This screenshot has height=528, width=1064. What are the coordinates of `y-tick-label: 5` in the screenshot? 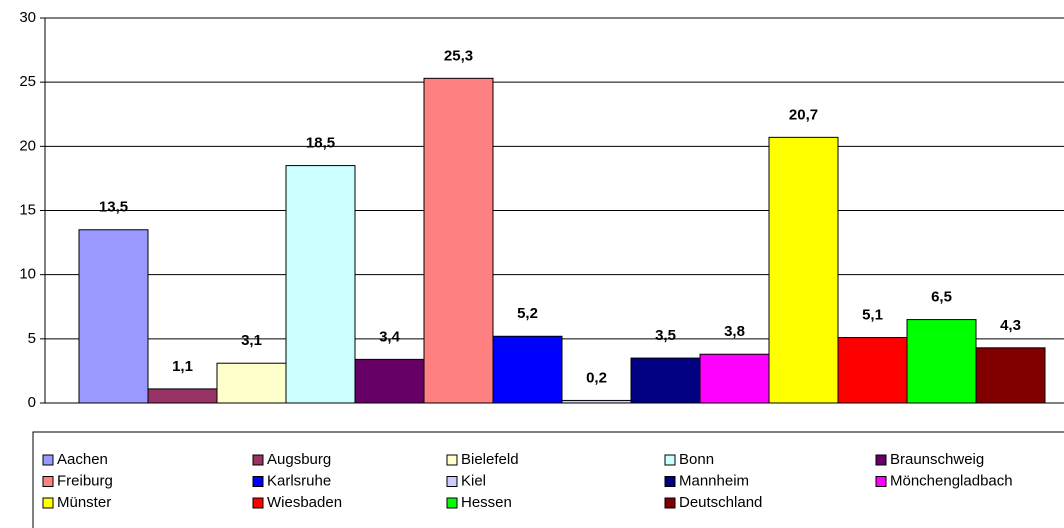 It's located at (32, 338).